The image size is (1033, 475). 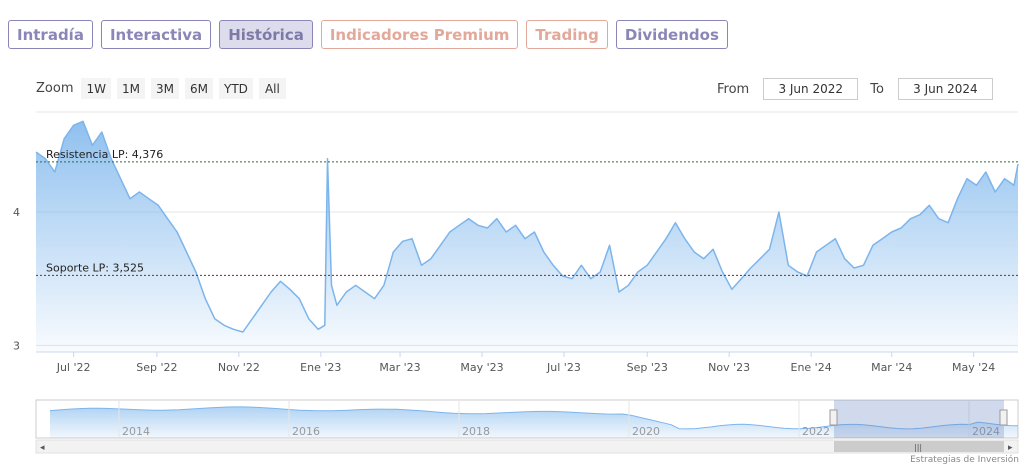 I want to click on to-date-input: 3 Jun 2024, so click(x=945, y=89).